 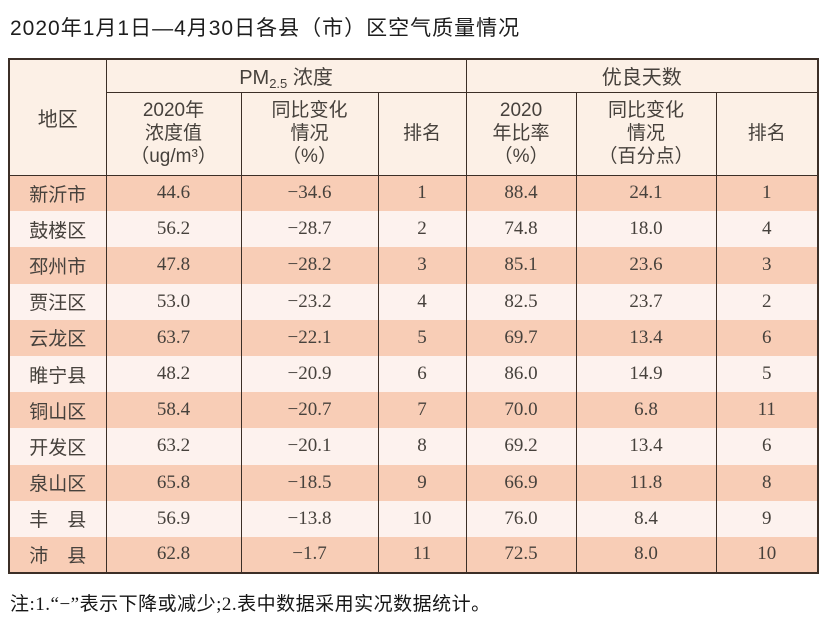 I want to click on cell-pm-change: −20.9, so click(x=309, y=374).